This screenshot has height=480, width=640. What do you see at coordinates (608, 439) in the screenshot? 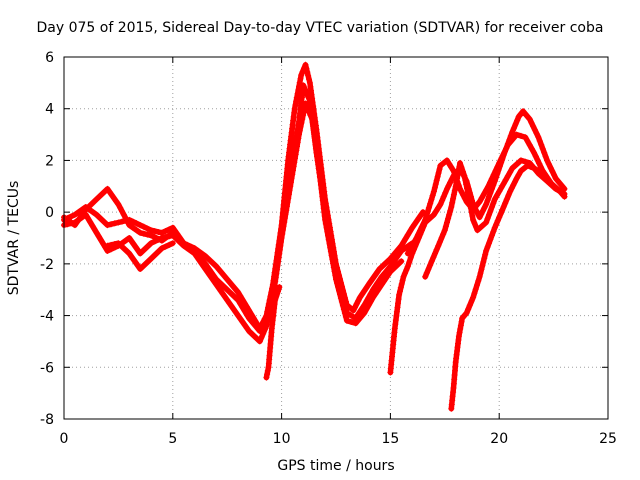
I see `x-tick-label: 25` at bounding box center [608, 439].